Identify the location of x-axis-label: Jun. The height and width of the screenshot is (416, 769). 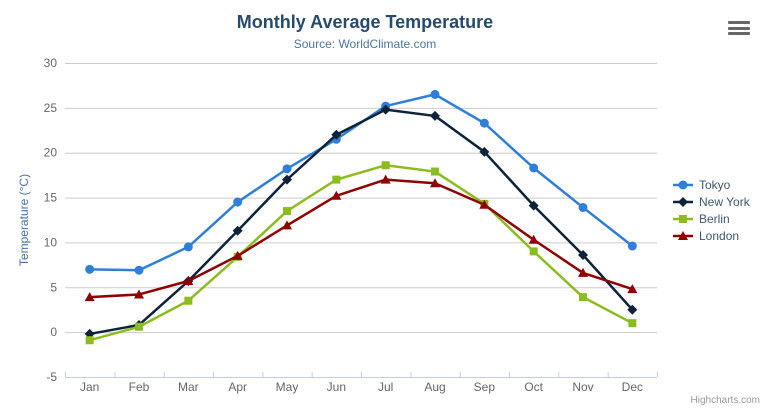
(336, 387).